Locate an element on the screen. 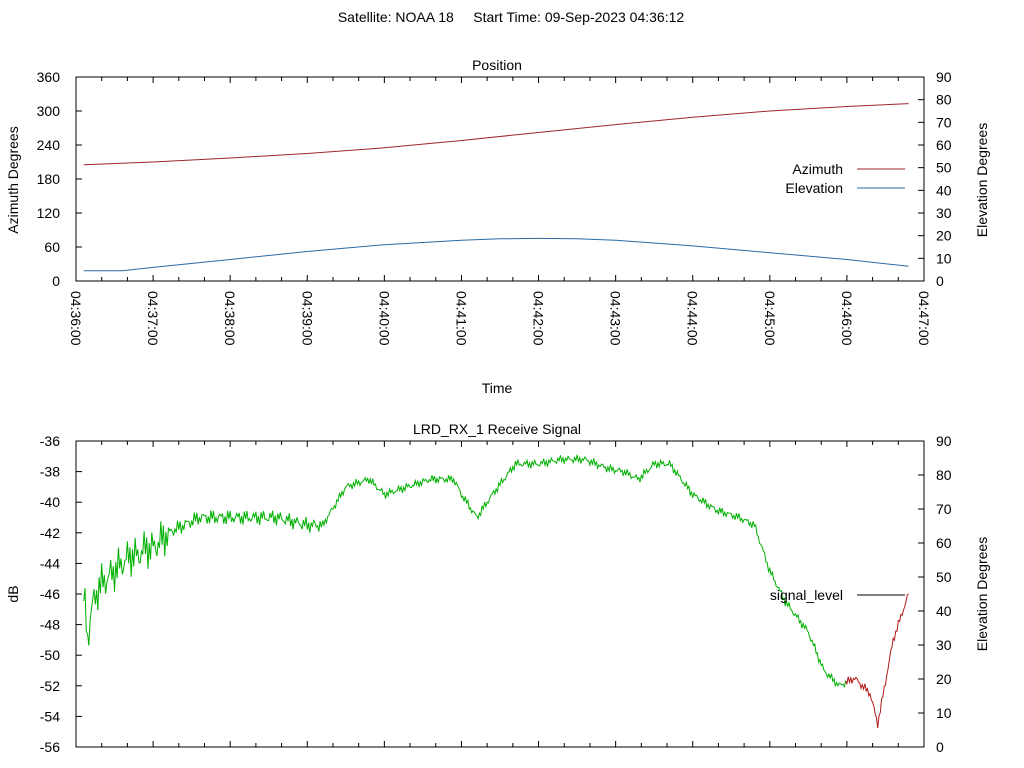  x-tick-label: 04:45:00 is located at coordinates (770, 318).